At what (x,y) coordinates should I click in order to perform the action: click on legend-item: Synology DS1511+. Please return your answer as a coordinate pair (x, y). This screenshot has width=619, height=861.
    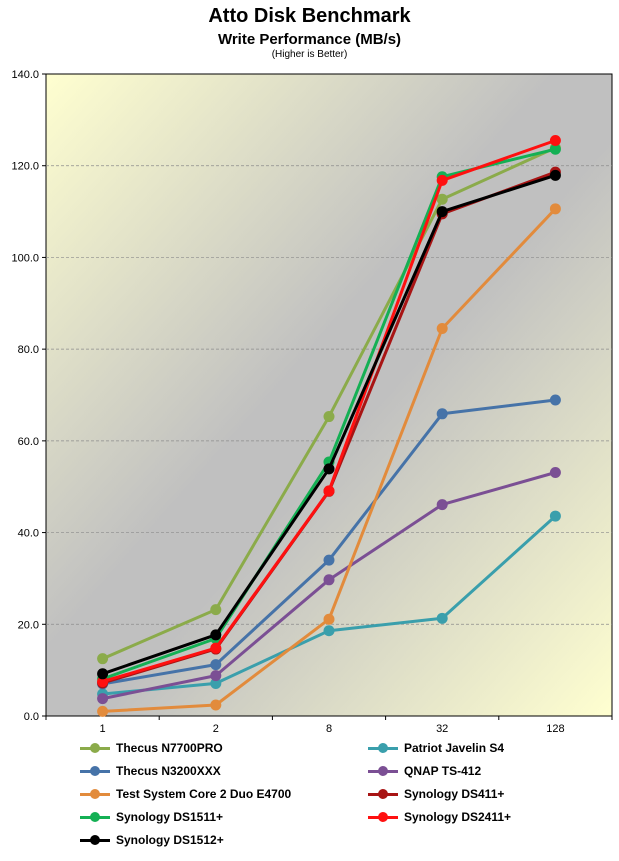
    Looking at the image, I should click on (151, 817).